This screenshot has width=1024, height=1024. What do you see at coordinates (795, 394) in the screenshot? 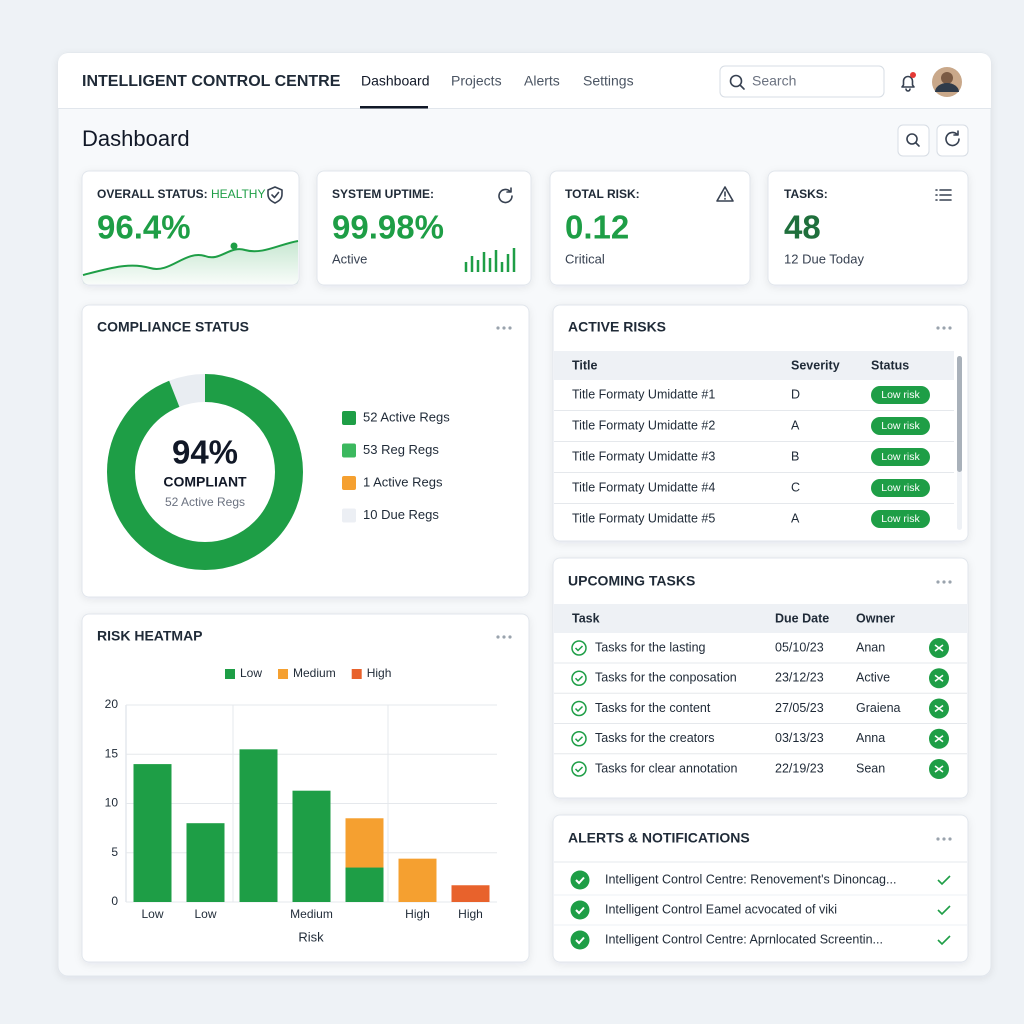
I see `risk-severity: D` at bounding box center [795, 394].